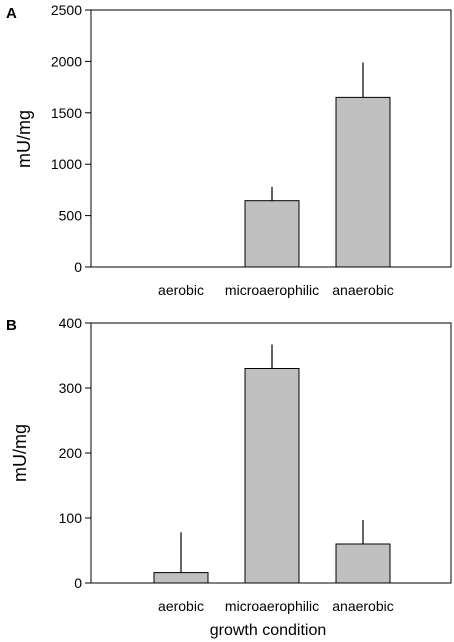 Image resolution: width=454 pixels, height=642 pixels. Describe the element at coordinates (272, 290) in the screenshot. I see `x-category-label-microaerophilic-a: microaerophilic` at that location.